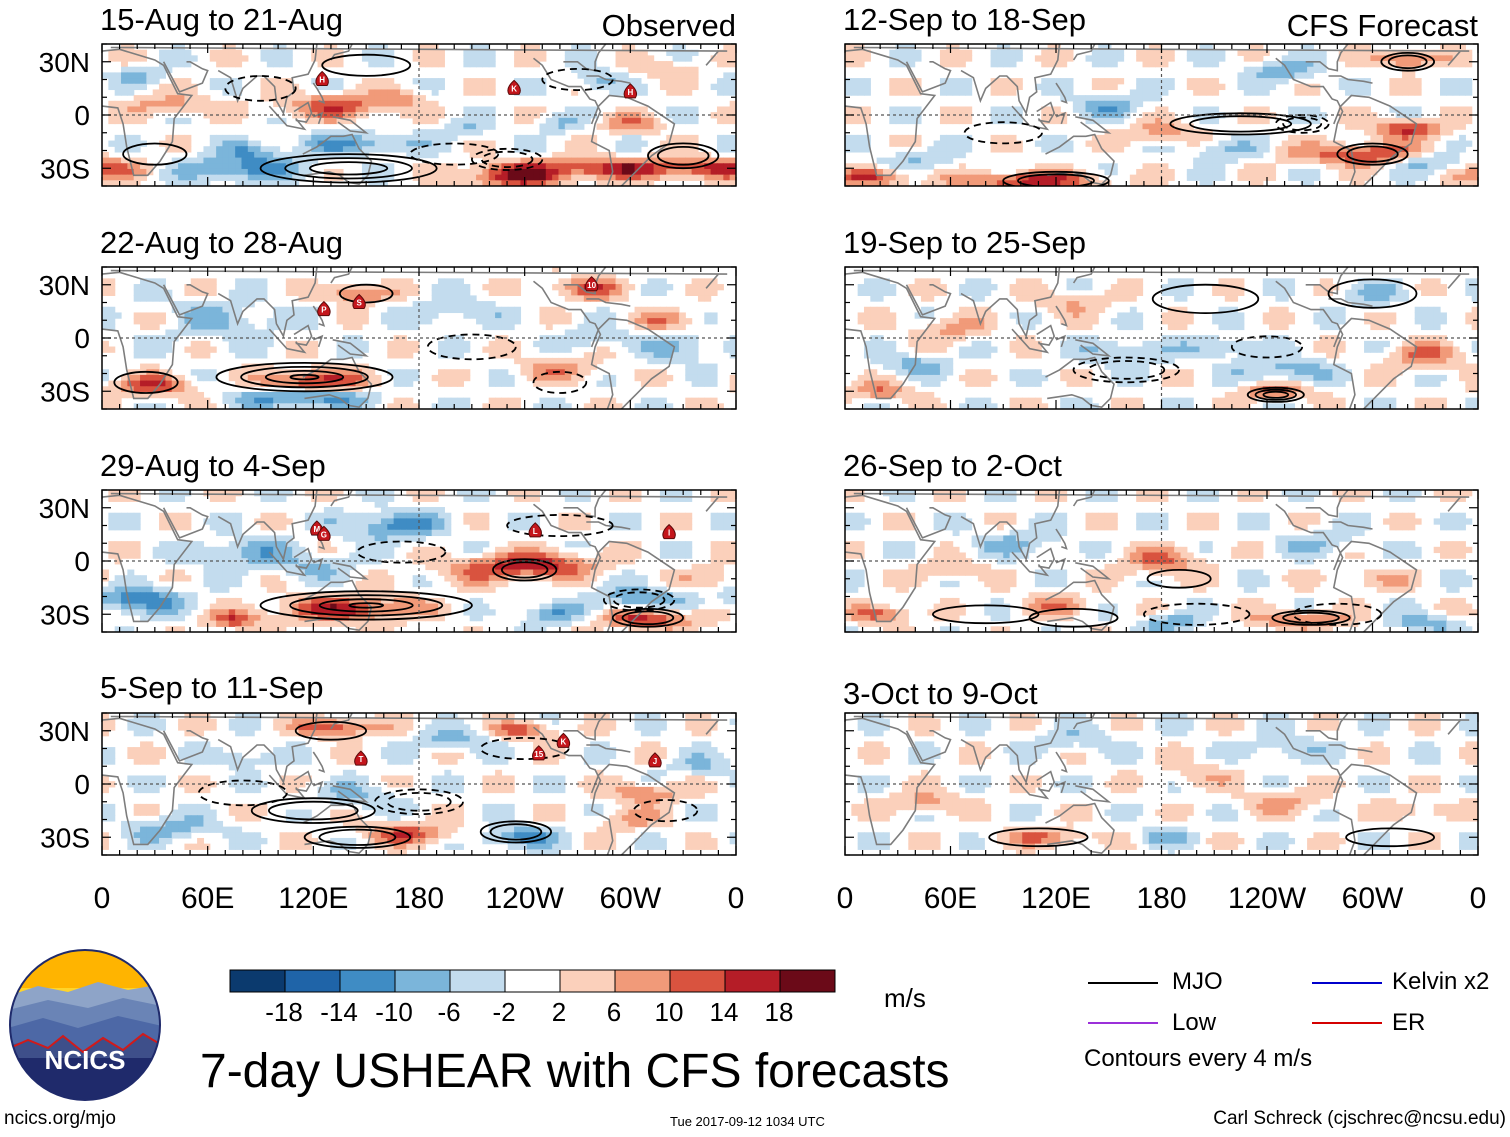 This screenshot has height=1137, width=1510. What do you see at coordinates (350, 338) in the screenshot?
I see `mjo-contours` at bounding box center [350, 338].